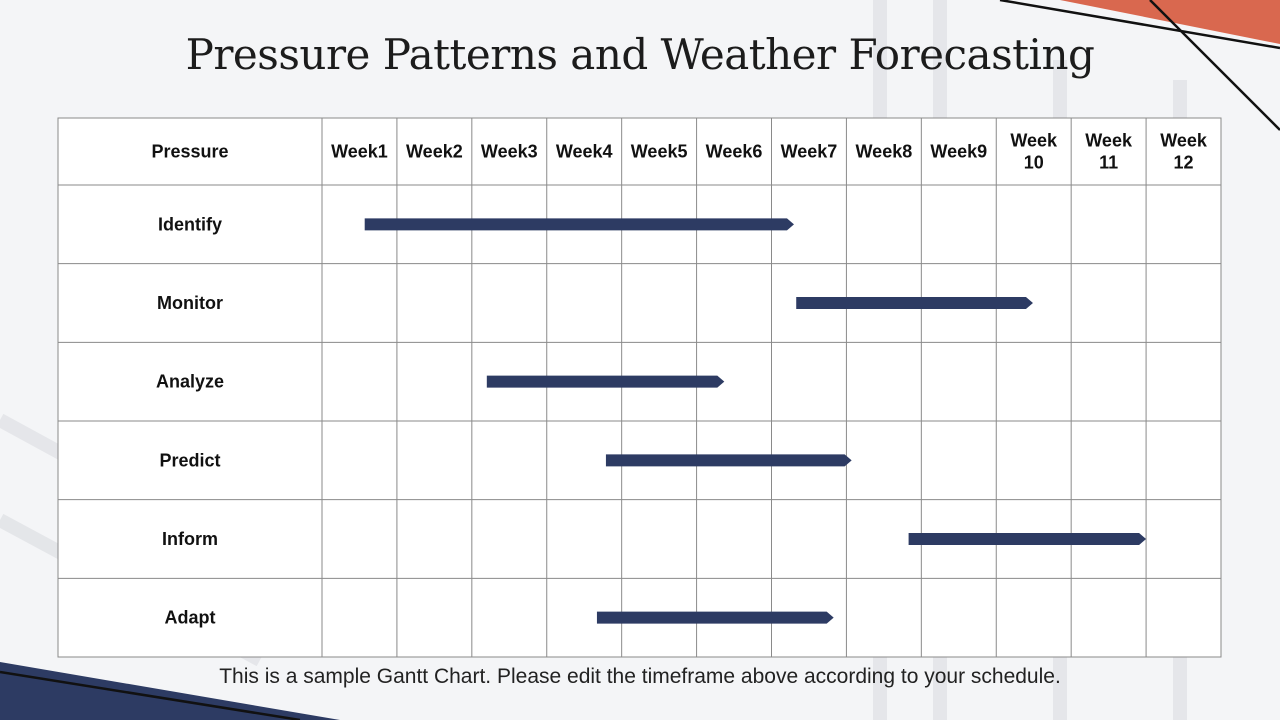 This screenshot has width=1280, height=720. I want to click on corner-accent-navy, so click(170, 691).